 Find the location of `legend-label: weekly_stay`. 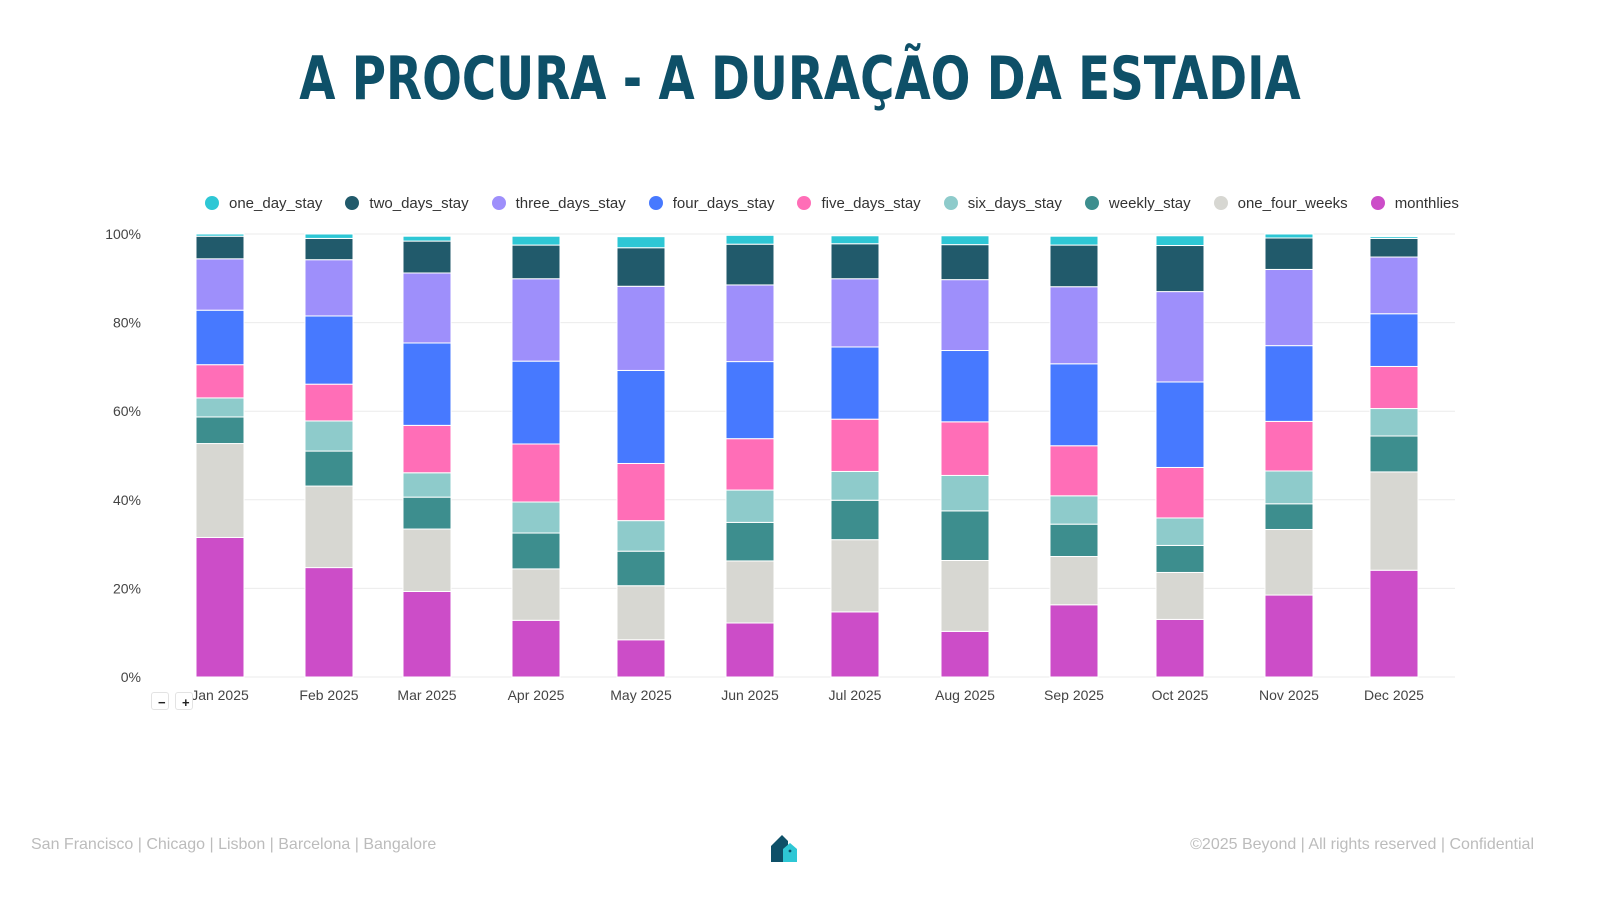

legend-label: weekly_stay is located at coordinates (1149, 203).